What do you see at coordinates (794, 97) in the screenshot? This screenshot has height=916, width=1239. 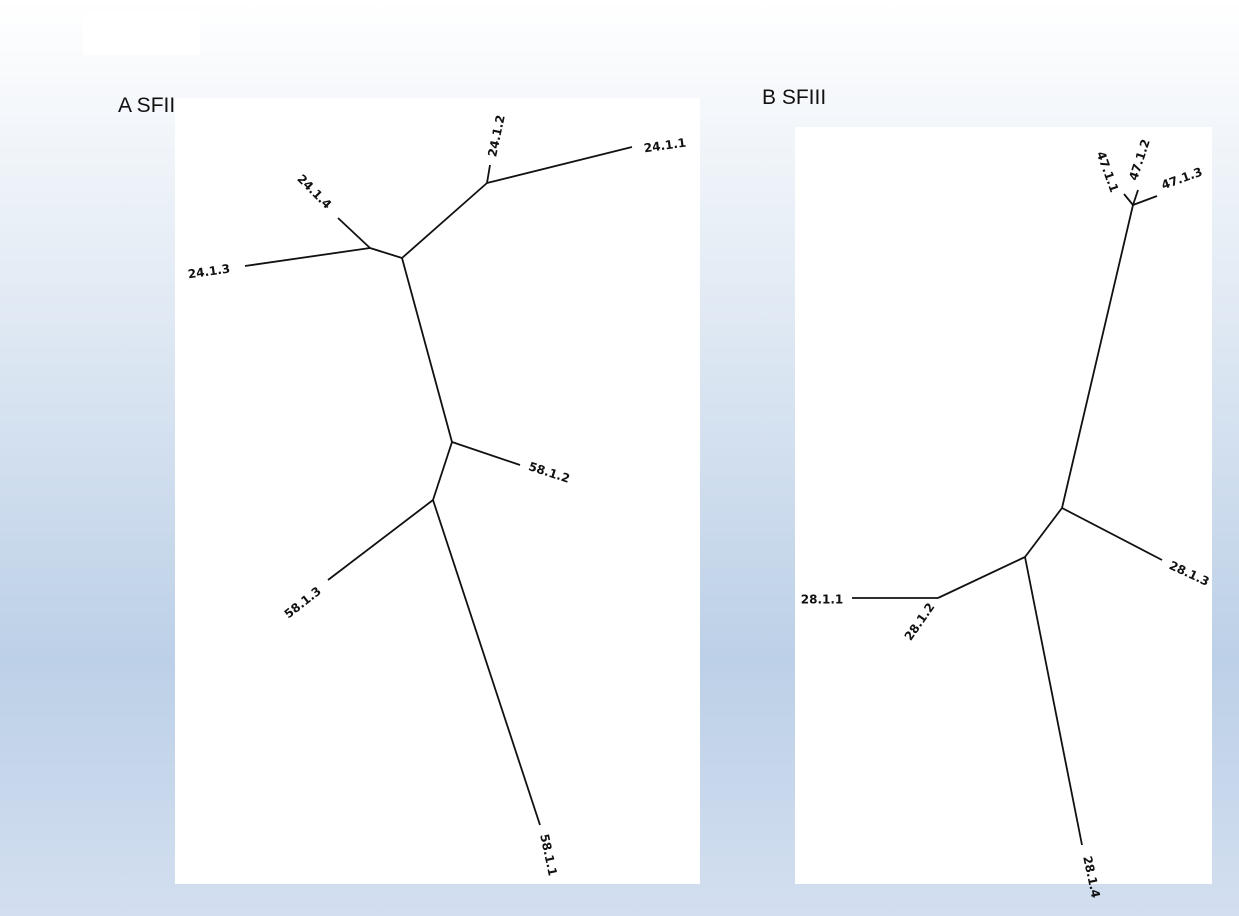 I see `panel-title: B SFIII` at bounding box center [794, 97].